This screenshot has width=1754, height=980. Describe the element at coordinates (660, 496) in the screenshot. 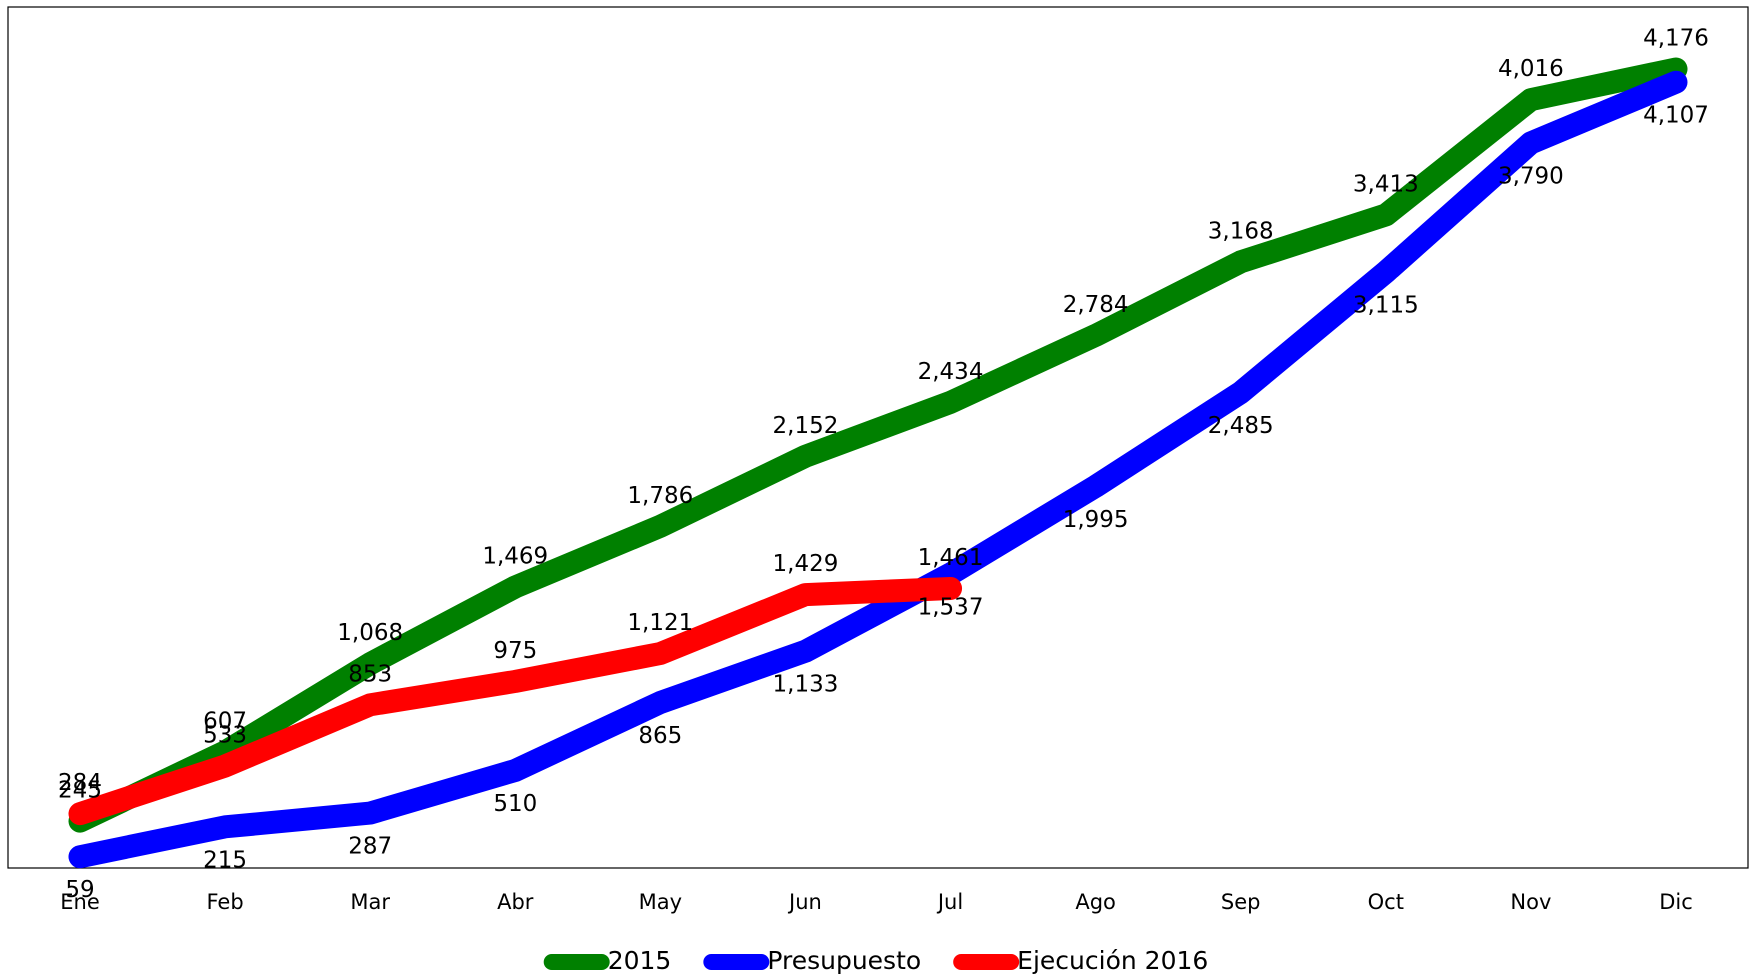

I see `data-label: 1,786` at that location.